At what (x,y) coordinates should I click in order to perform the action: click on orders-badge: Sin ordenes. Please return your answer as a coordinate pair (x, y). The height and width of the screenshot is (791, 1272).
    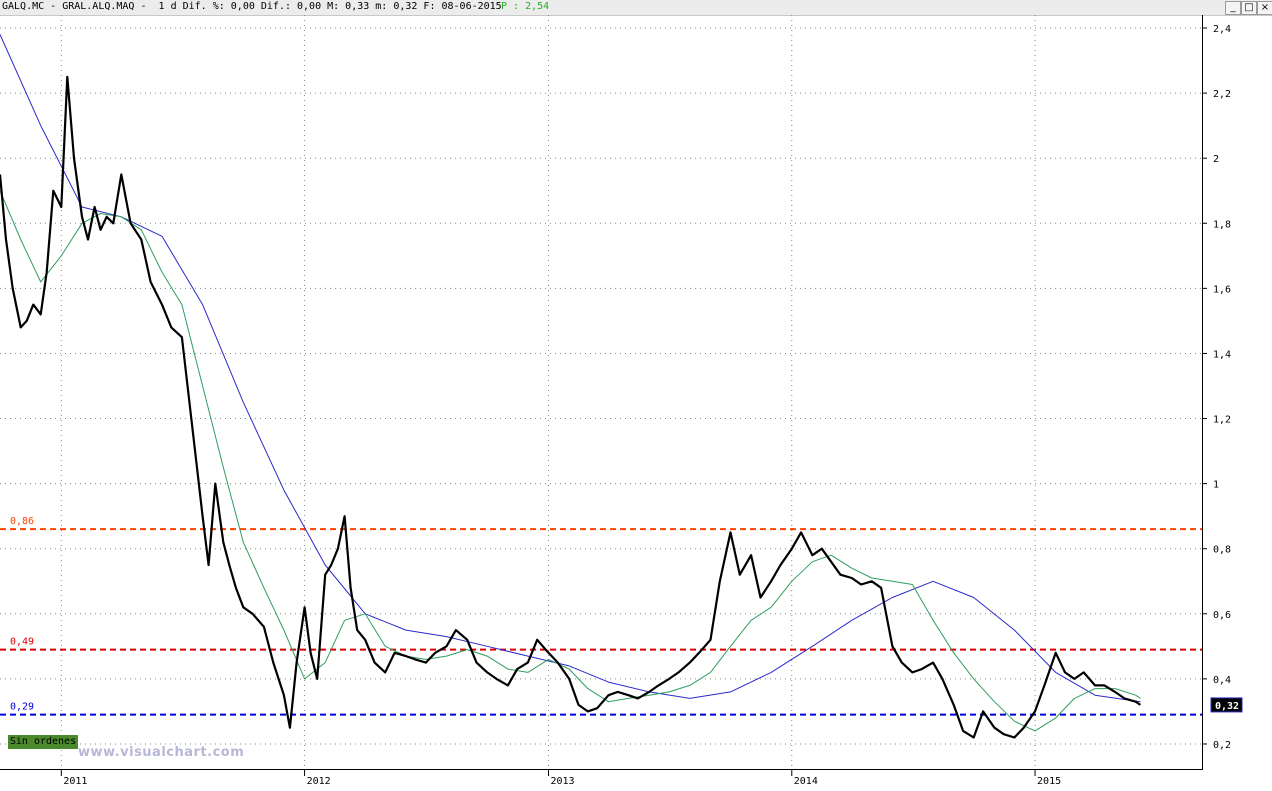
    Looking at the image, I should click on (43, 742).